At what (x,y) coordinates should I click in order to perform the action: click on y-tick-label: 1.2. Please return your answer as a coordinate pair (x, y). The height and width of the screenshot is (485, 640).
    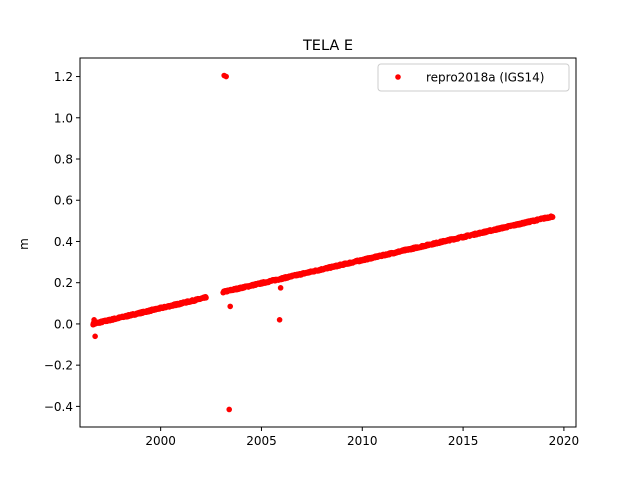
    Looking at the image, I should click on (63, 77).